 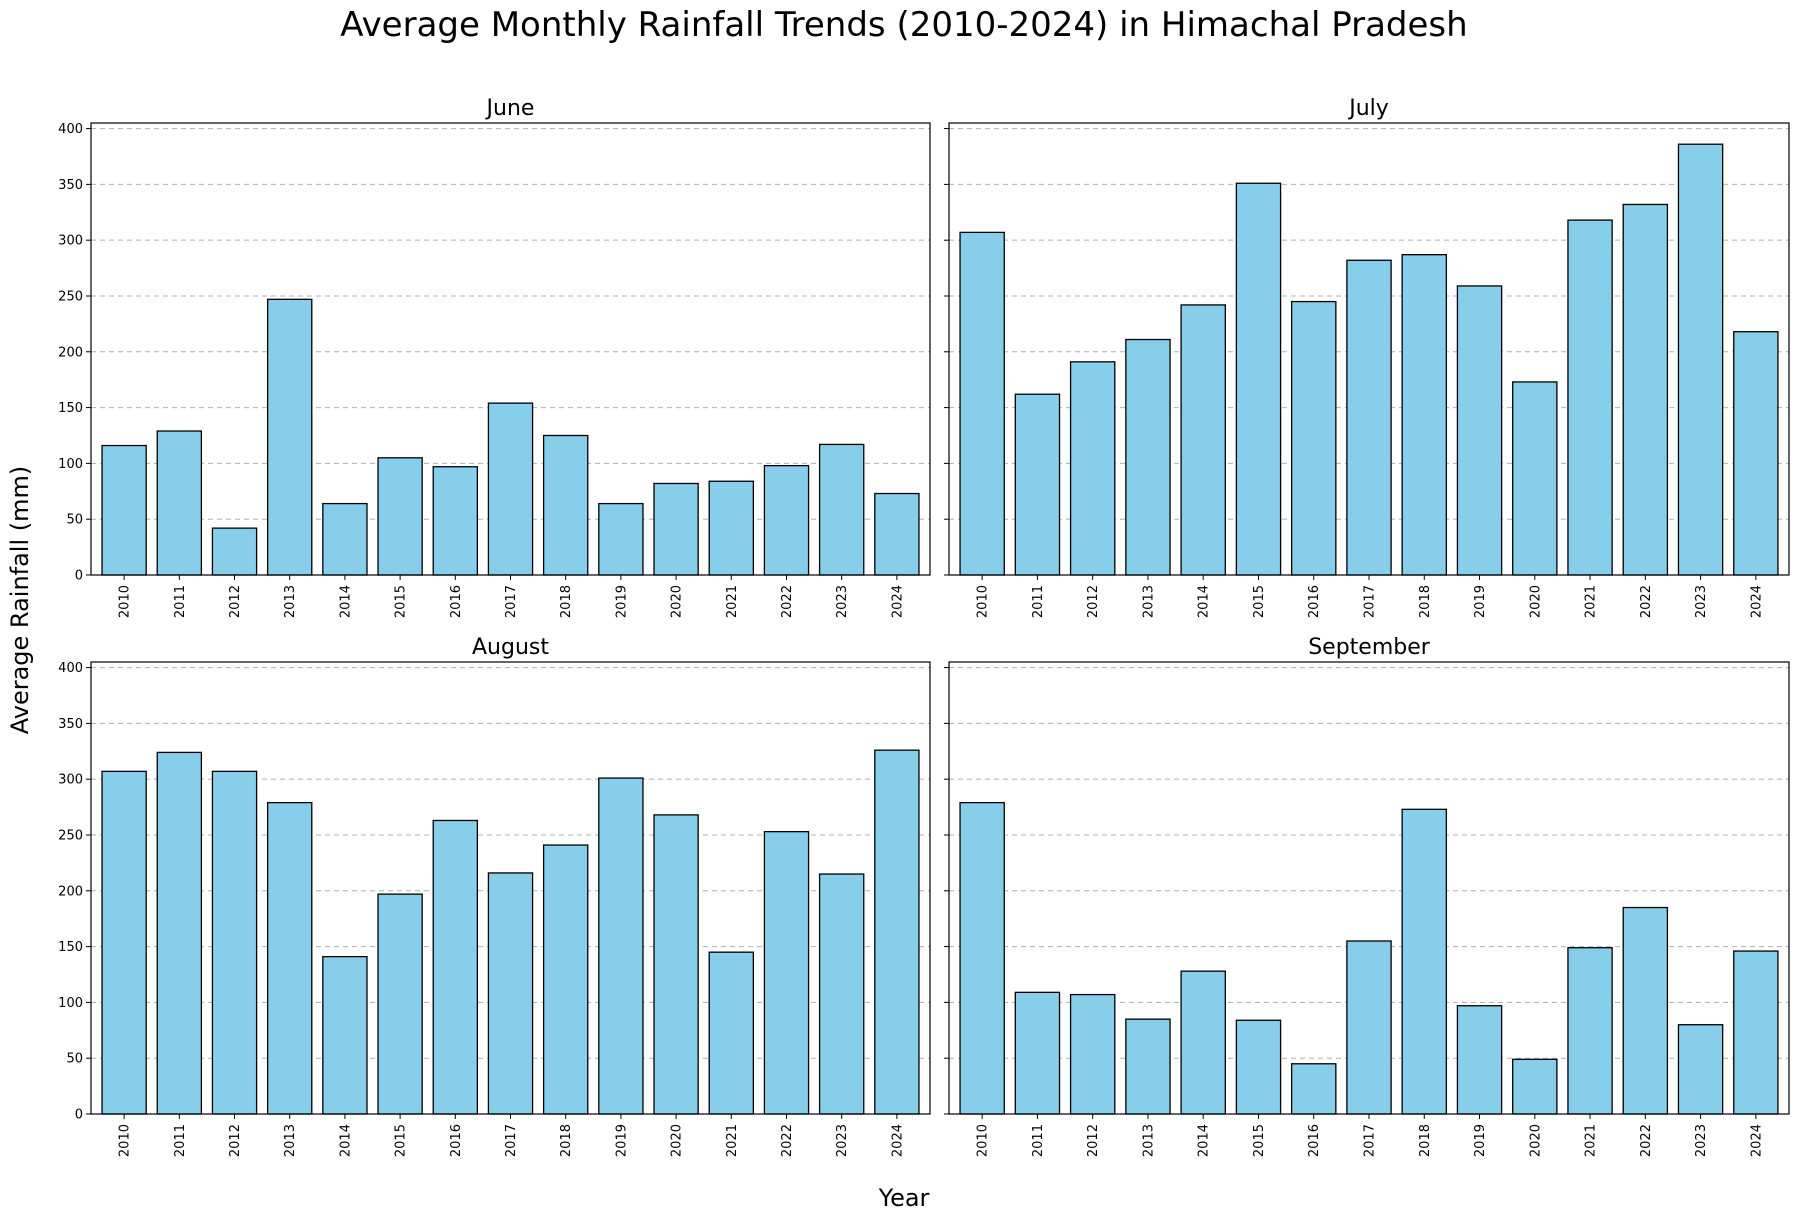 What do you see at coordinates (732, 601) in the screenshot?
I see `x-tick-label-june-2021: 2021` at bounding box center [732, 601].